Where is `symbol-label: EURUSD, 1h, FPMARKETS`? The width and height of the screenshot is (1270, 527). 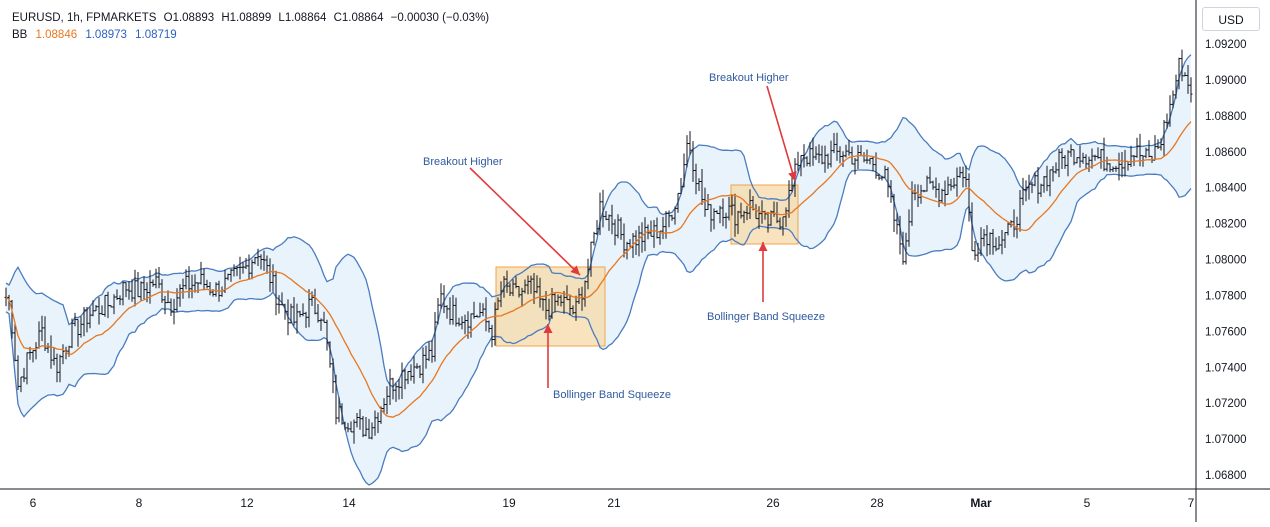
symbol-label: EURUSD, 1h, FPMARKETS is located at coordinates (84, 18).